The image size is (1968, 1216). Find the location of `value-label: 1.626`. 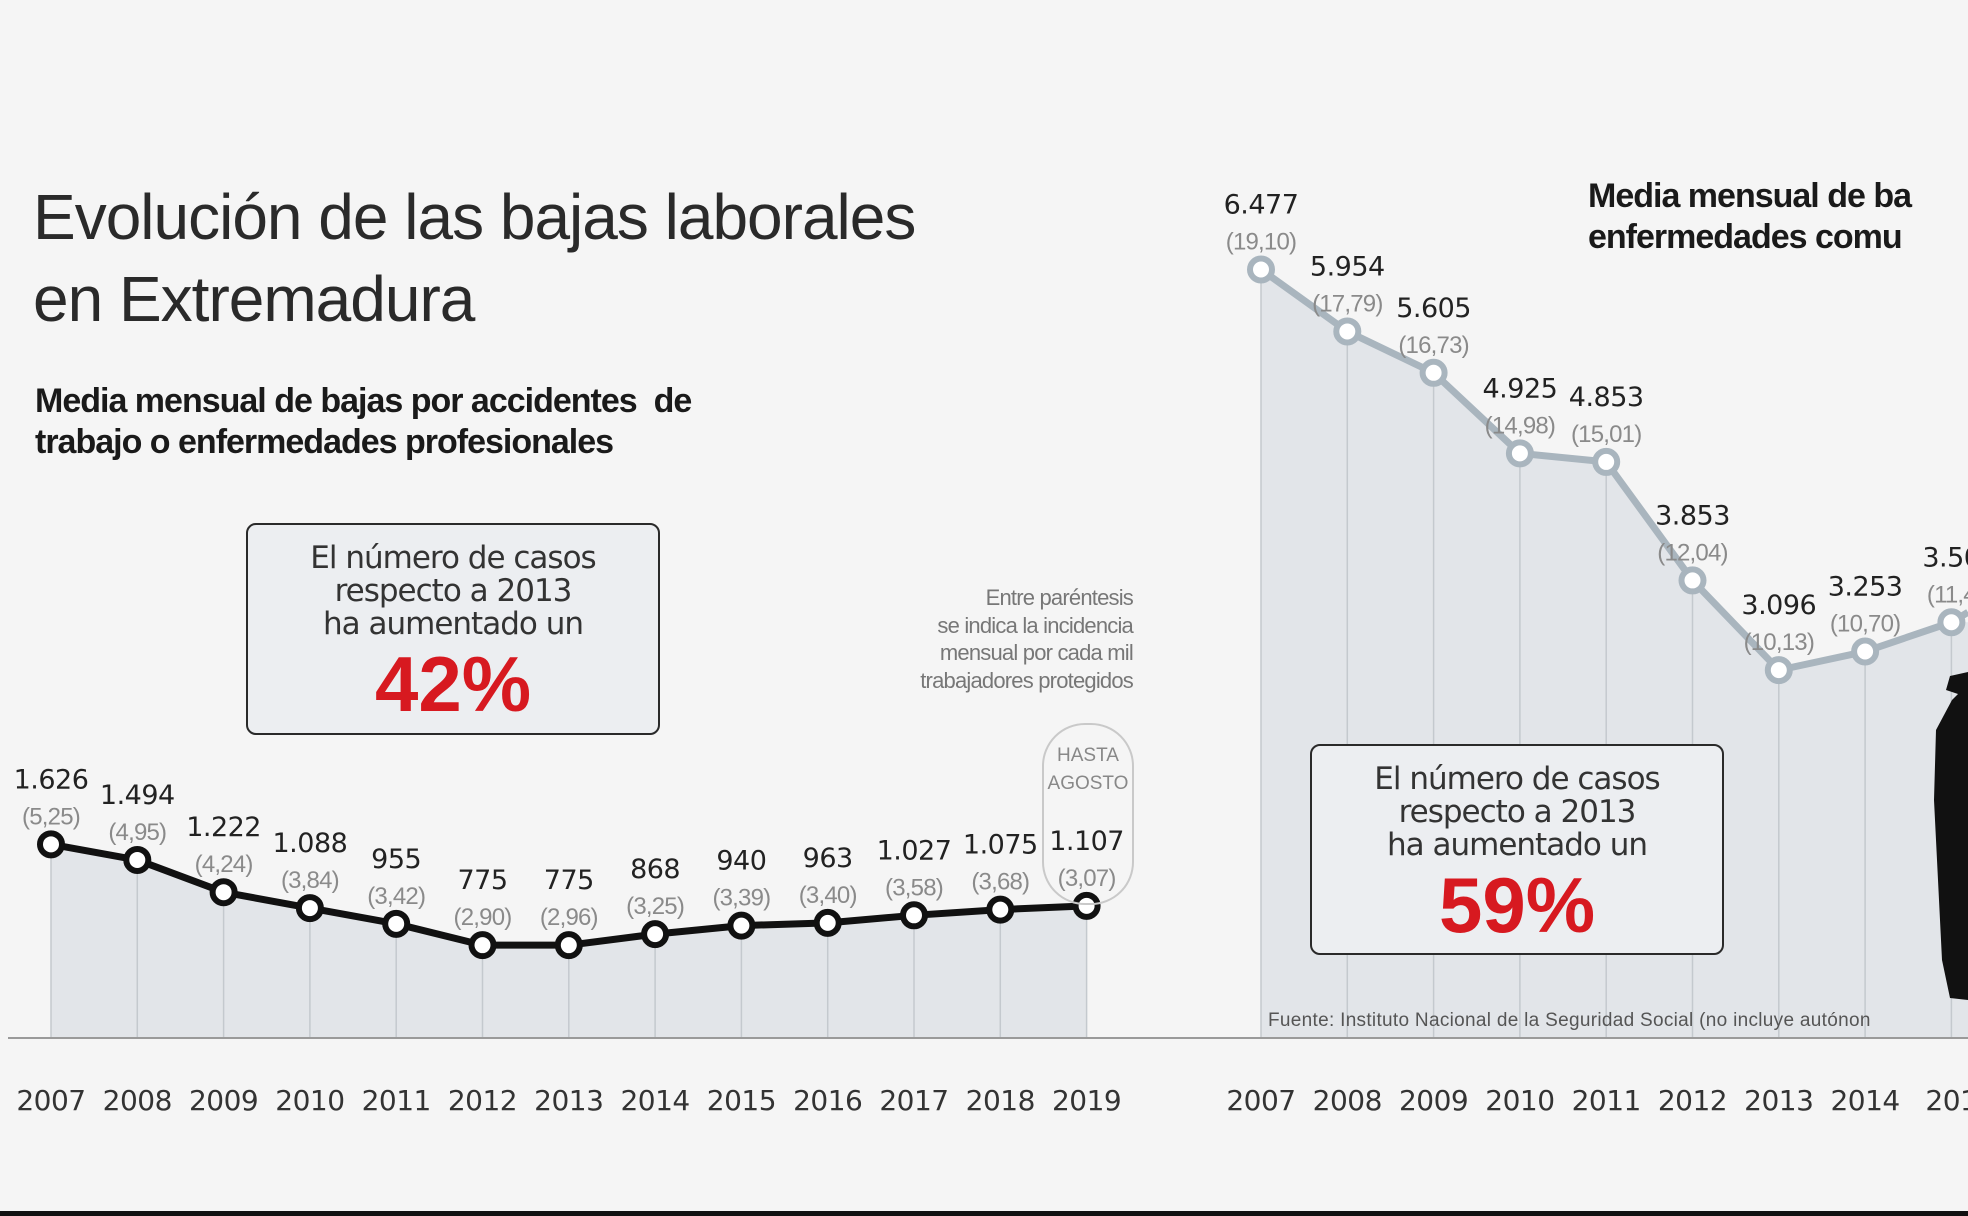

value-label: 1.626 is located at coordinates (51, 779).